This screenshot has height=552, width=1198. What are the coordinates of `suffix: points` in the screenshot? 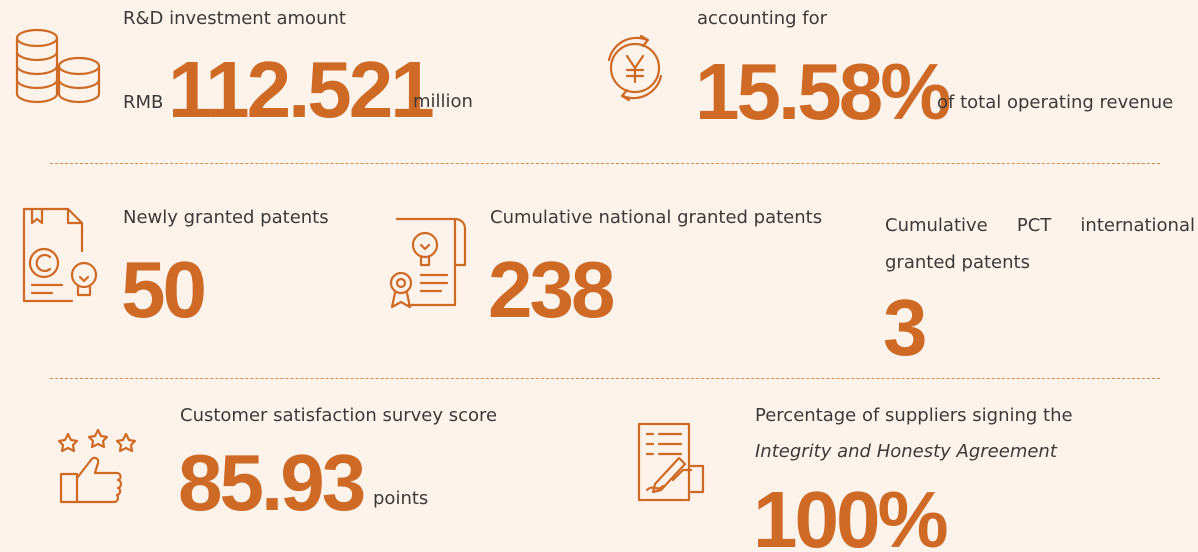 It's located at (401, 498).